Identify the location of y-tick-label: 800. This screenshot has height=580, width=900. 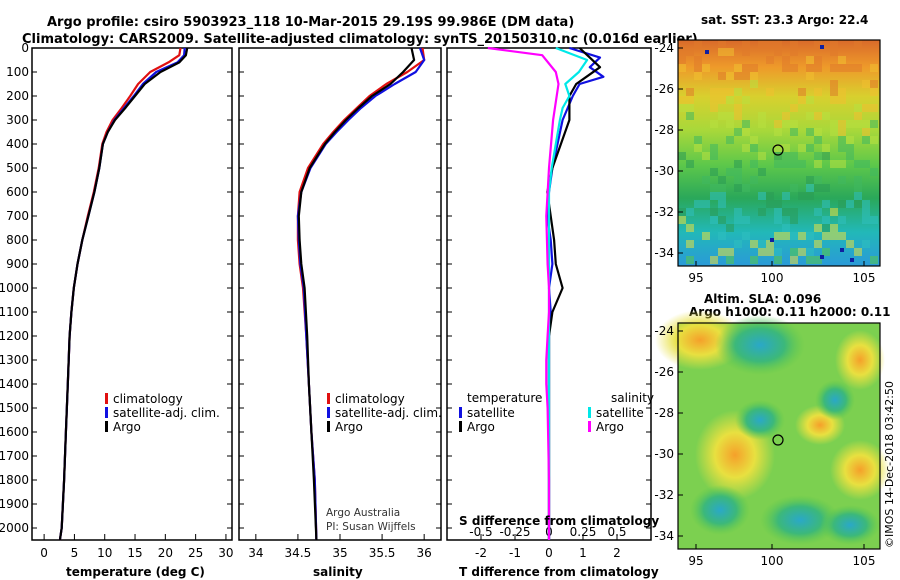
(17, 240).